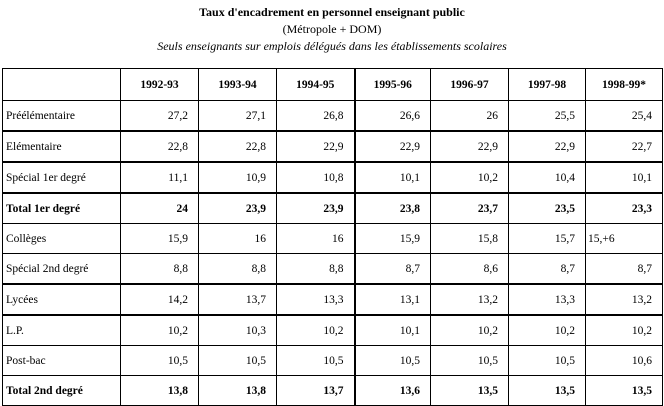  I want to click on cell-value: 10,8, so click(315, 177).